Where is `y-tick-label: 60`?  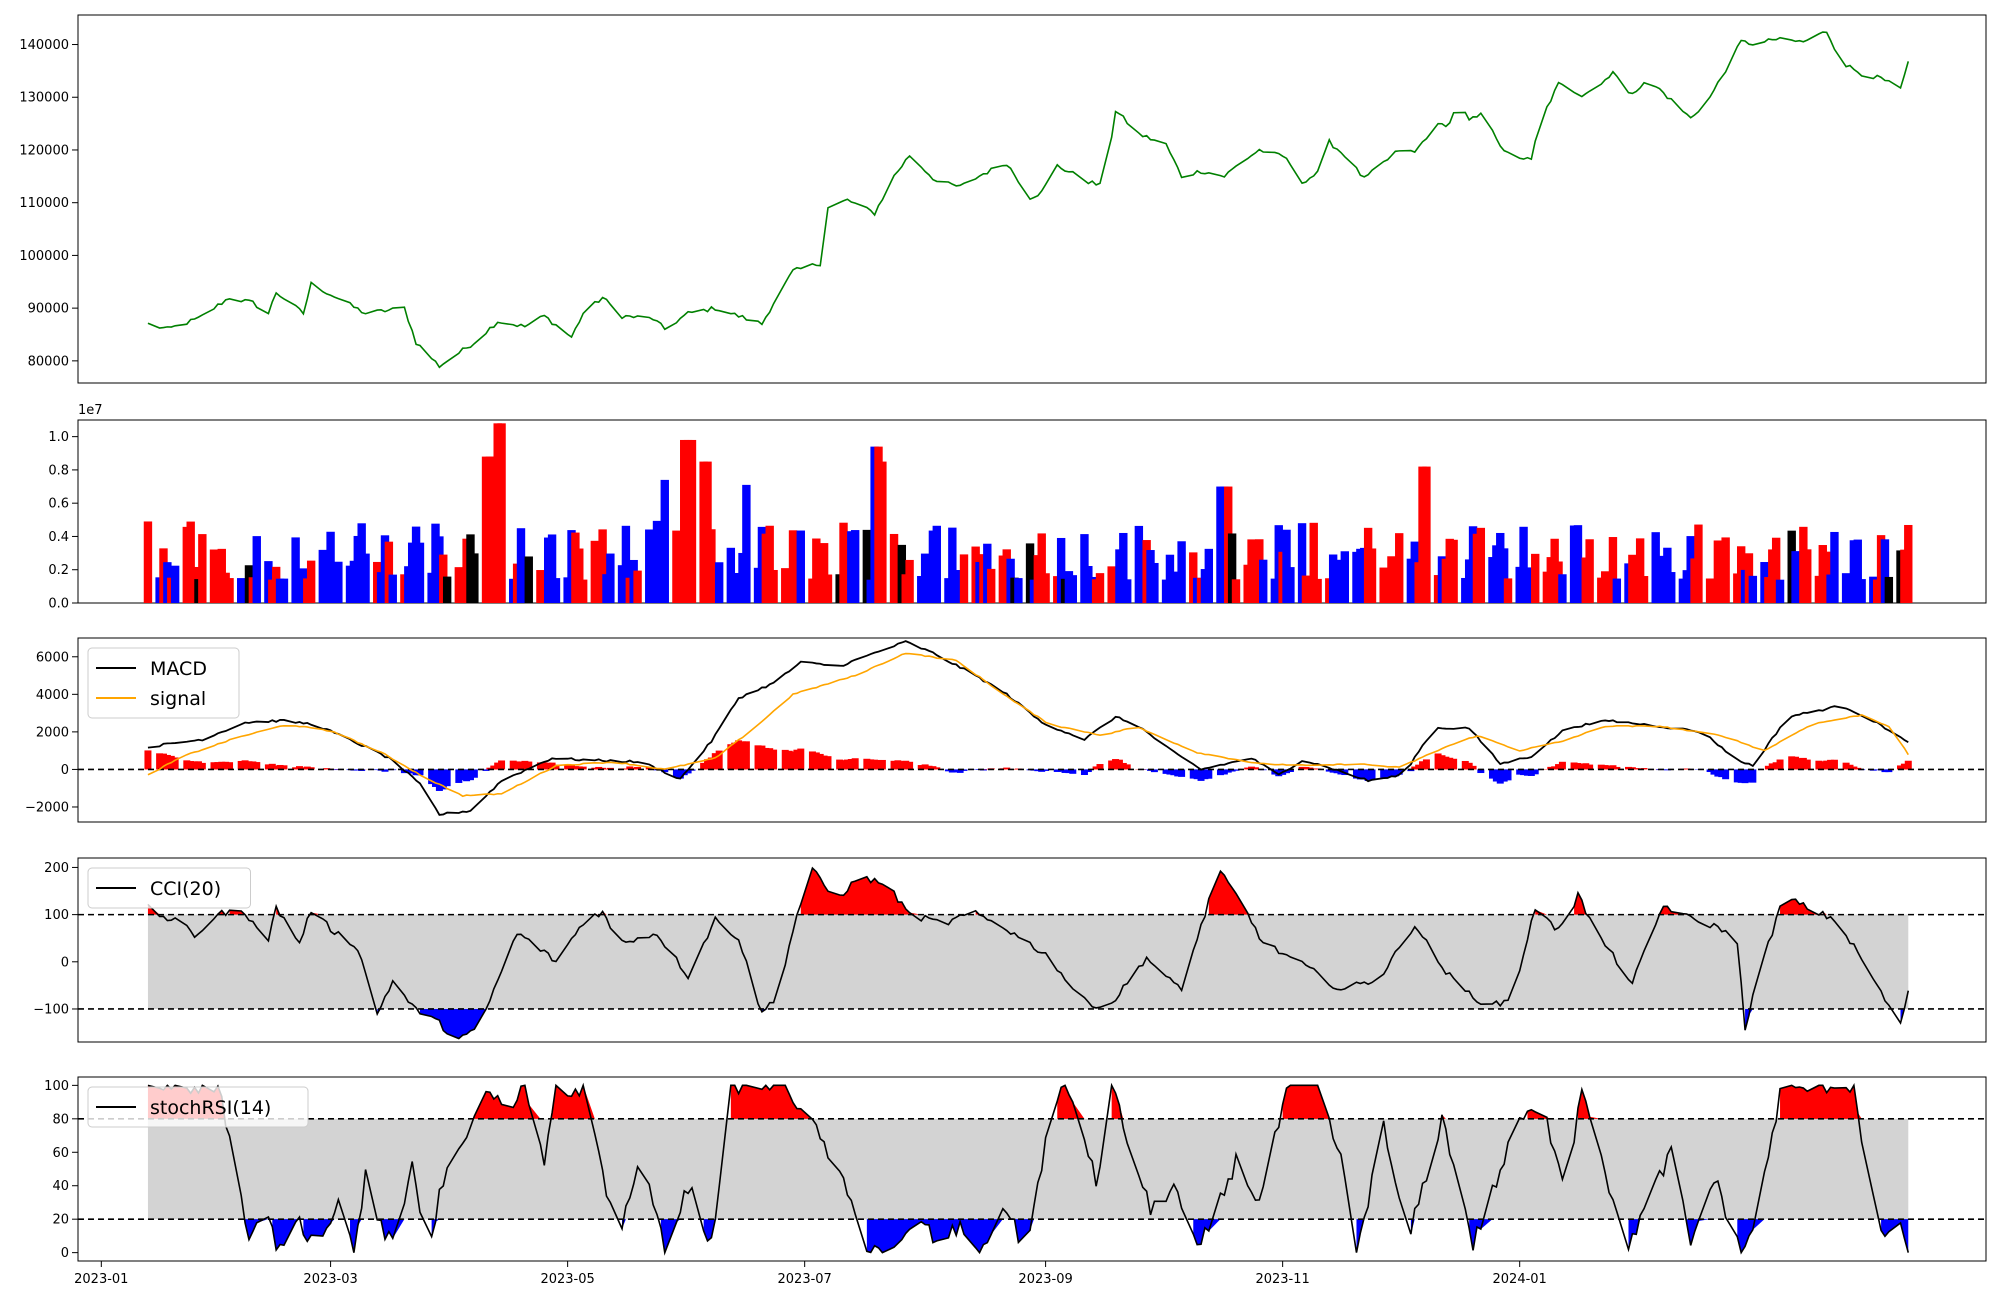 y-tick-label: 60 is located at coordinates (60, 1153).